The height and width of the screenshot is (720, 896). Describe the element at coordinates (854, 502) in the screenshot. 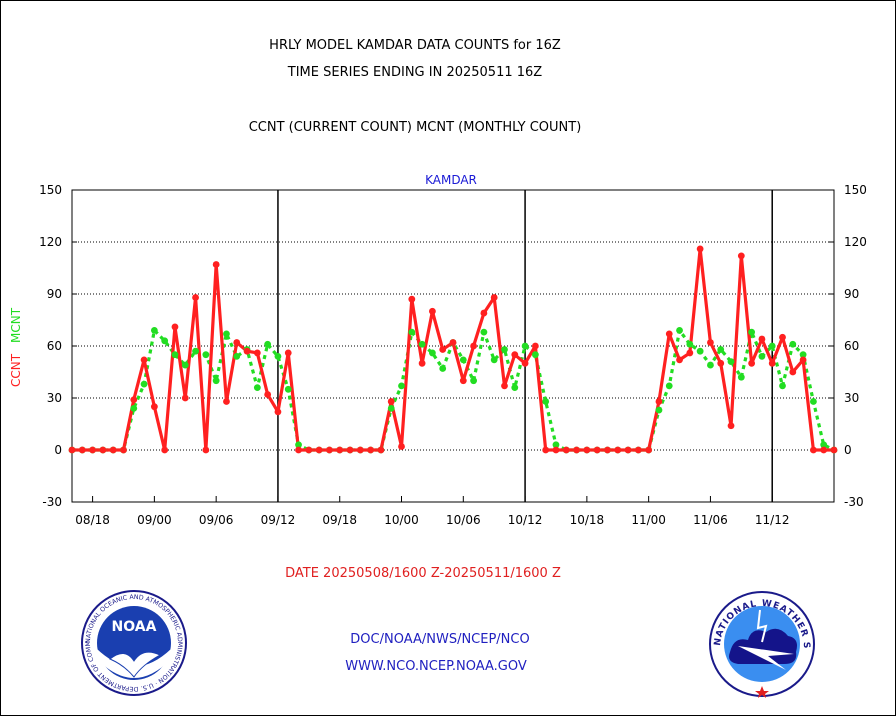

I see `y-tick-label-right: -30` at that location.